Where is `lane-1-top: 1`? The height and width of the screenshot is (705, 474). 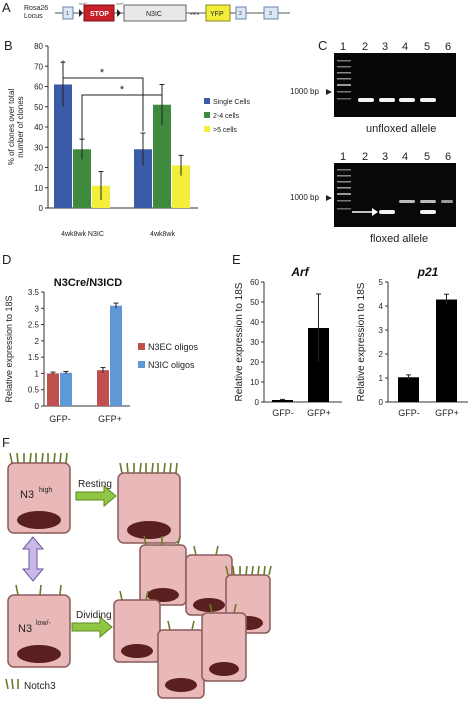 lane-1-top: 1 is located at coordinates (343, 47).